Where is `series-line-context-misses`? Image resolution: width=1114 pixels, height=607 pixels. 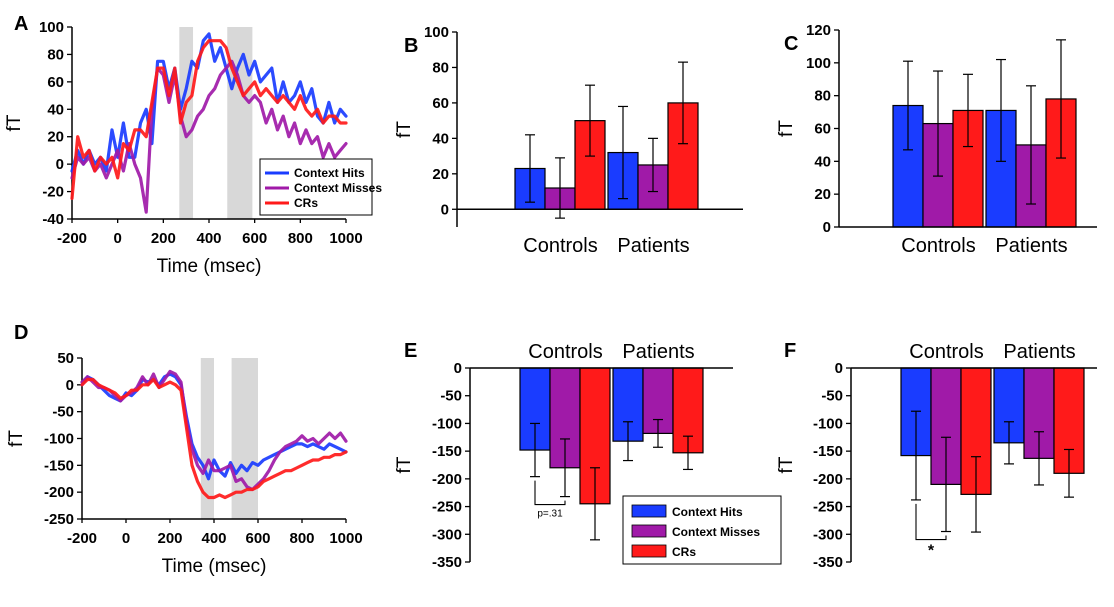
series-line-context-misses is located at coordinates (209, 136).